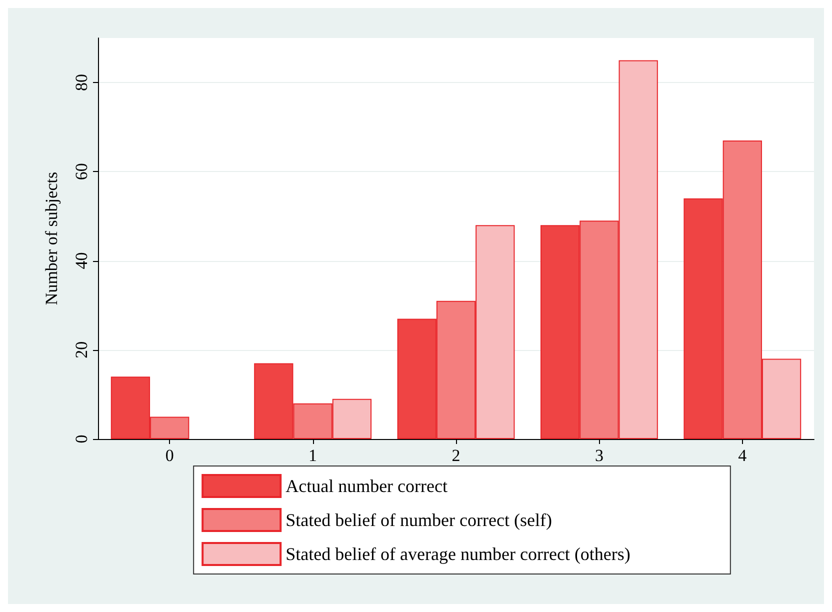 The width and height of the screenshot is (832, 612). What do you see at coordinates (599, 455) in the screenshot?
I see `x-tick-label: 3` at bounding box center [599, 455].